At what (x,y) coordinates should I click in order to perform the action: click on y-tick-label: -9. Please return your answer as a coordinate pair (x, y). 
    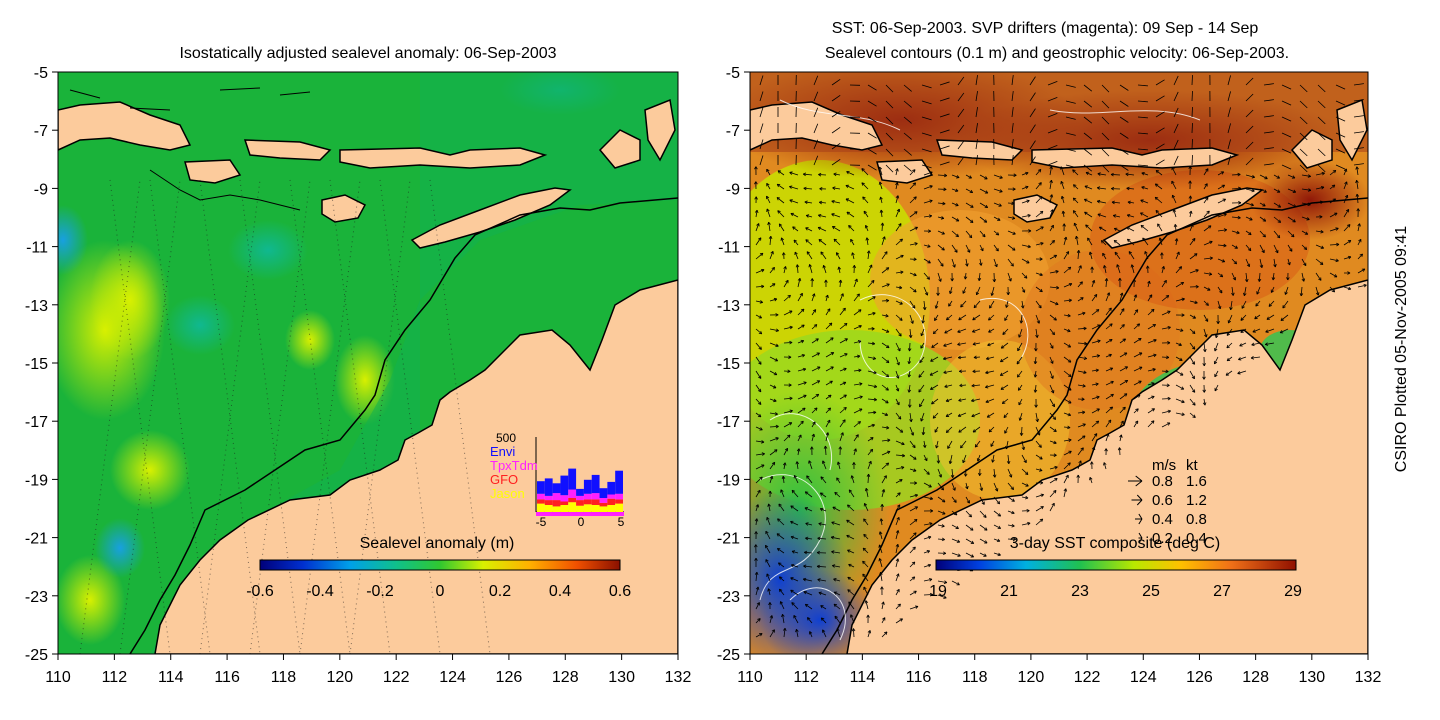
    Looking at the image, I should click on (733, 189).